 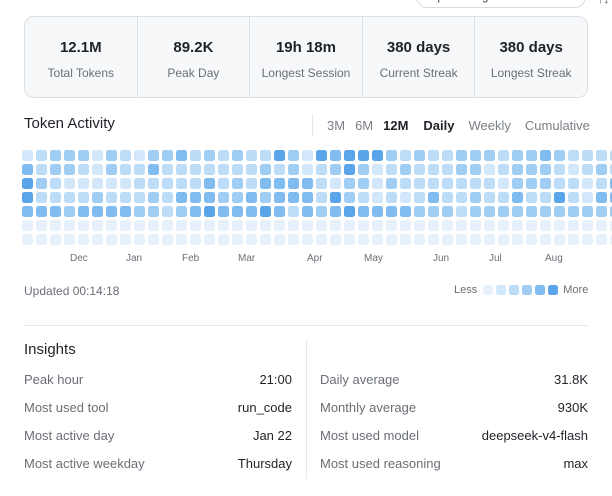 What do you see at coordinates (489, 125) in the screenshot?
I see `mode-weekly-button: Weekly` at bounding box center [489, 125].